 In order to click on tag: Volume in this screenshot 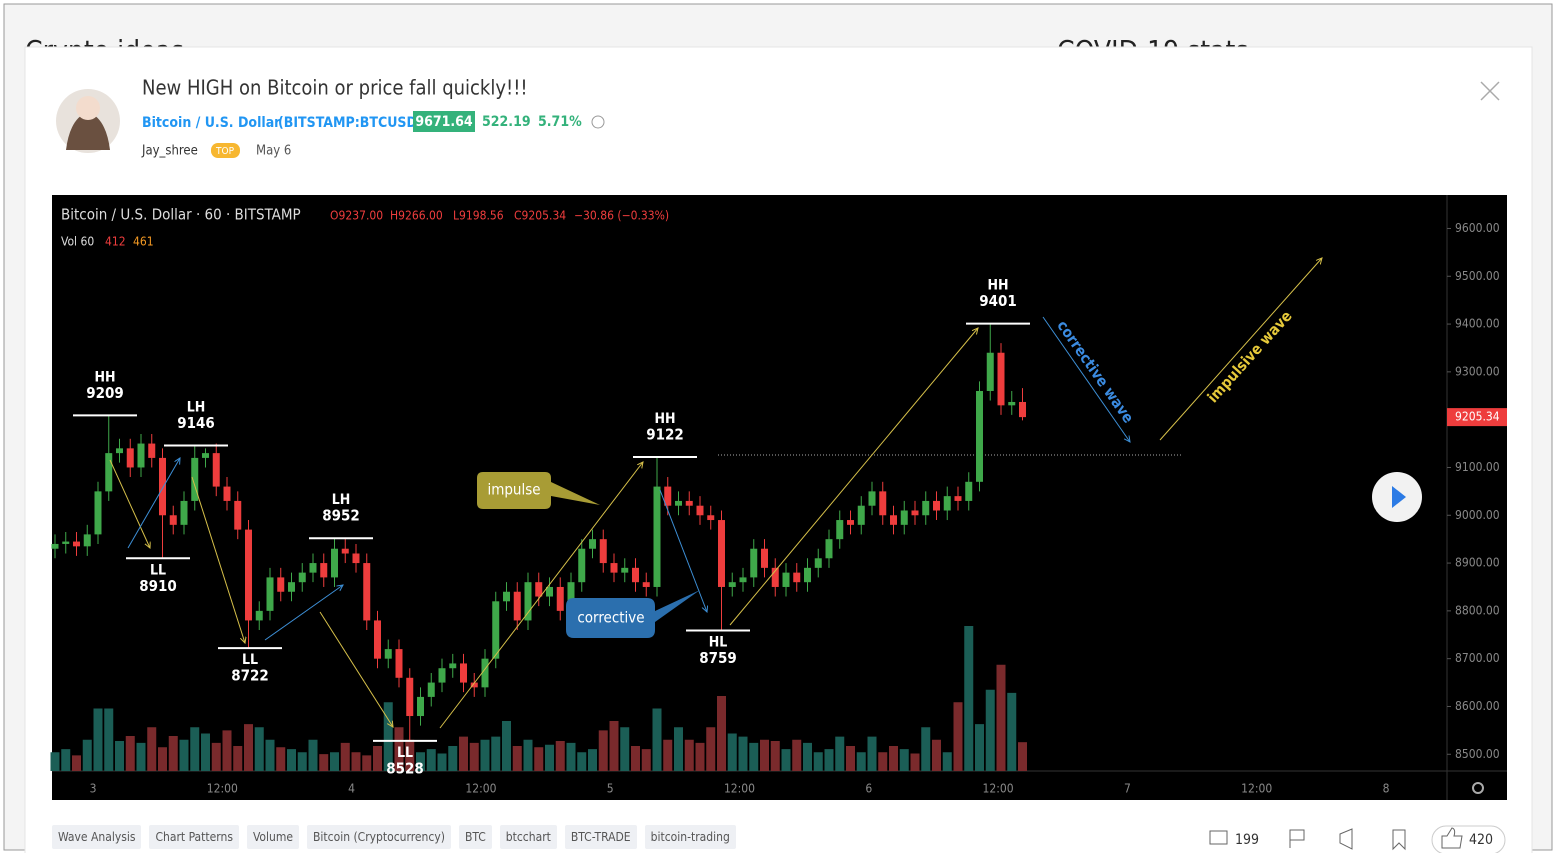, I will do `click(273, 837)`.